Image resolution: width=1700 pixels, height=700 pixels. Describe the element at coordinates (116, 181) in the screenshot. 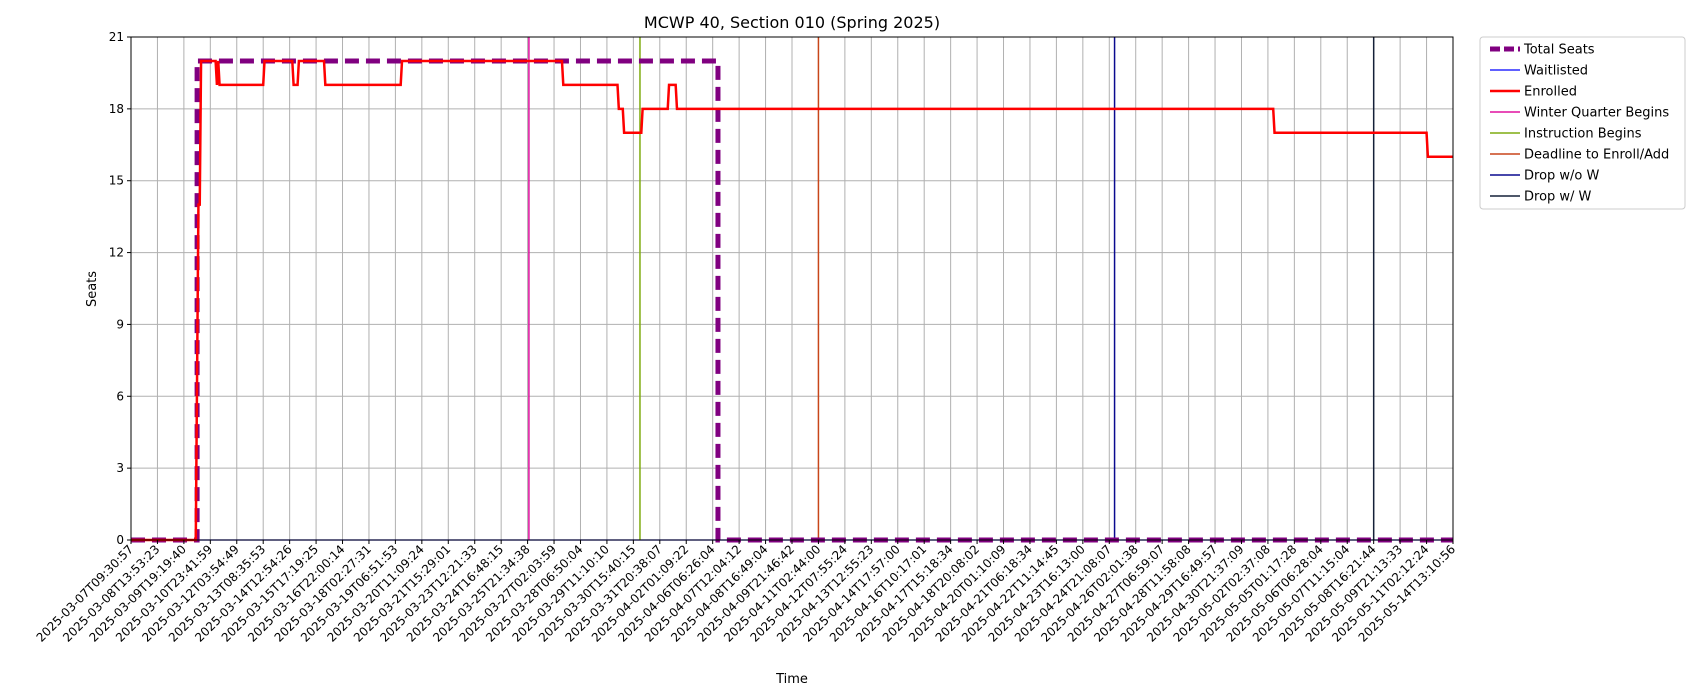

I see `y-tick-label: 15` at that location.